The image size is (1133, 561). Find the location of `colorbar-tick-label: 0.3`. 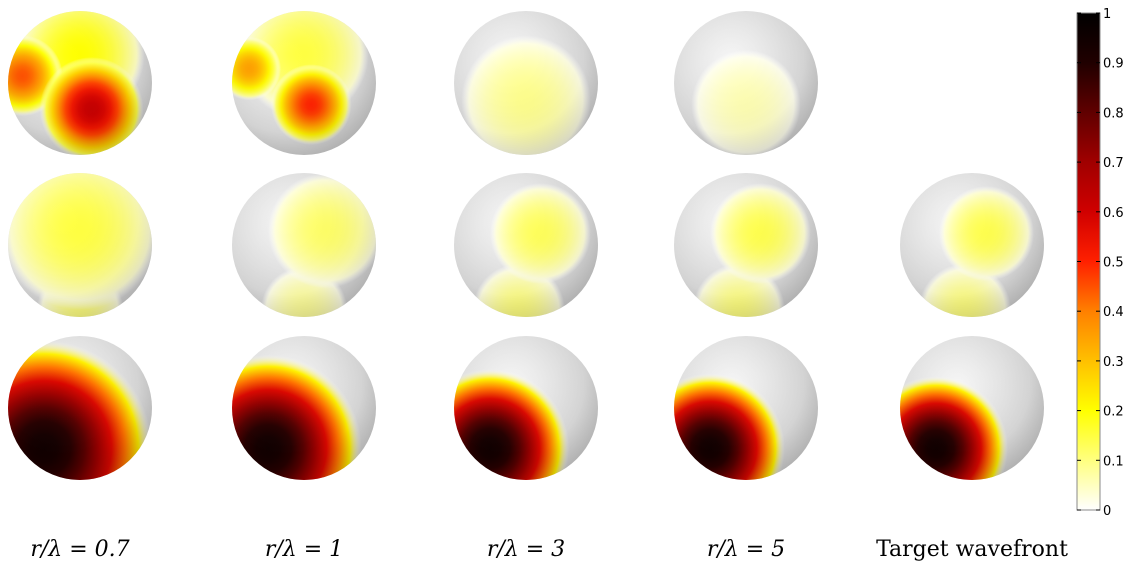

colorbar-tick-label: 0.3 is located at coordinates (1113, 362).